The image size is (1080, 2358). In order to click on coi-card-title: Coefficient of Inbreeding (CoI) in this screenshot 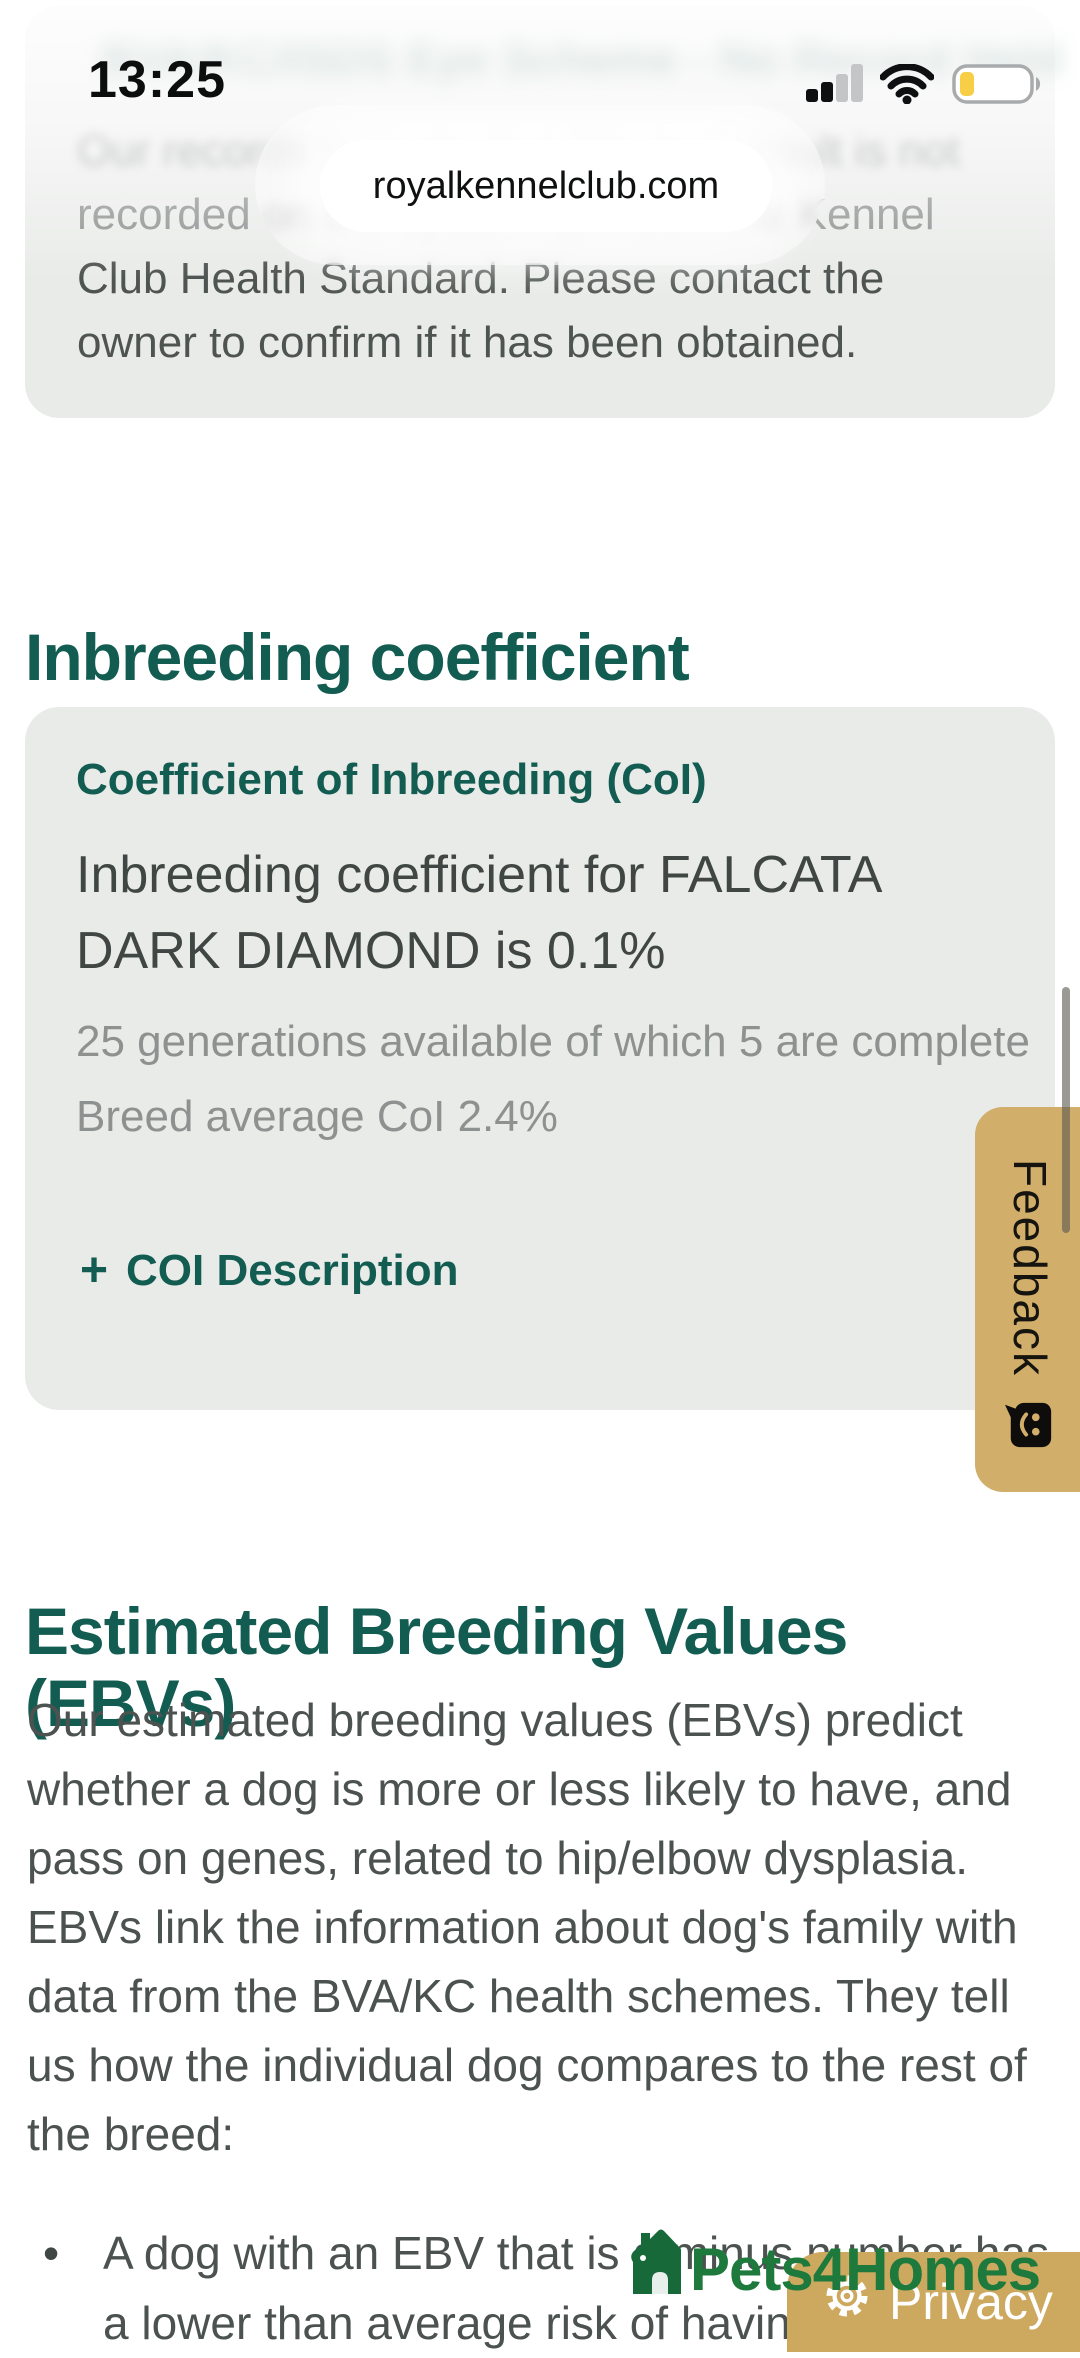, I will do `click(391, 779)`.